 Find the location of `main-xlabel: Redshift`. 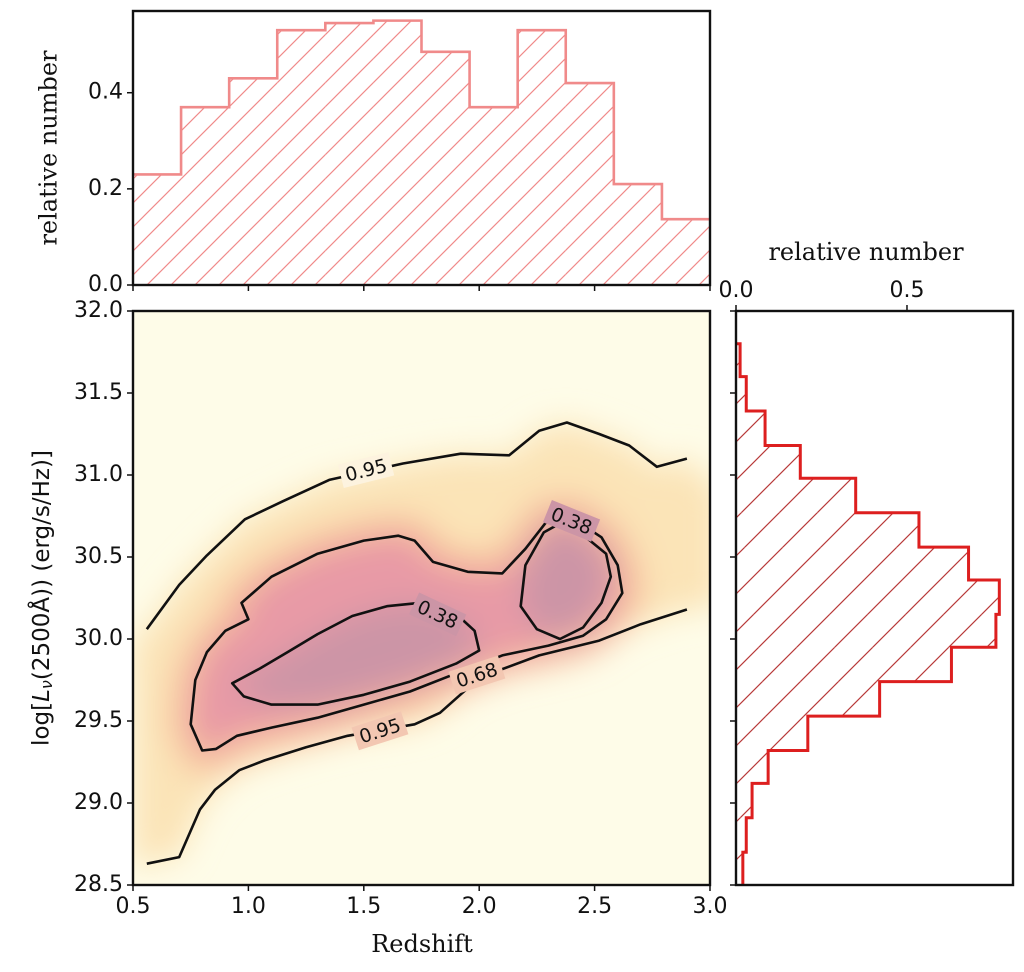

main-xlabel: Redshift is located at coordinates (422, 944).